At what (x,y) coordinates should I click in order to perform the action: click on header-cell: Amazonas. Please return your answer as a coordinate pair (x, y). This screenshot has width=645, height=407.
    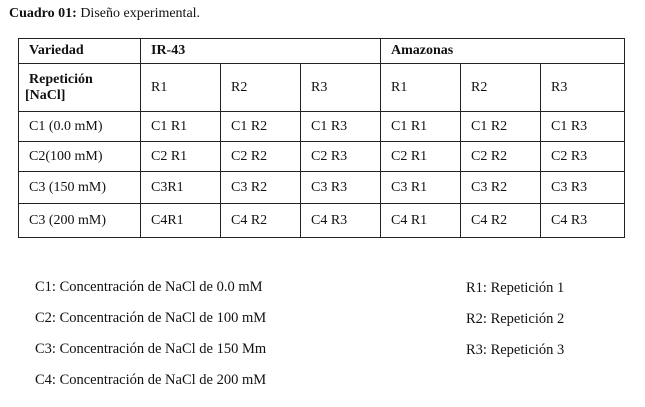
    Looking at the image, I should click on (502, 51).